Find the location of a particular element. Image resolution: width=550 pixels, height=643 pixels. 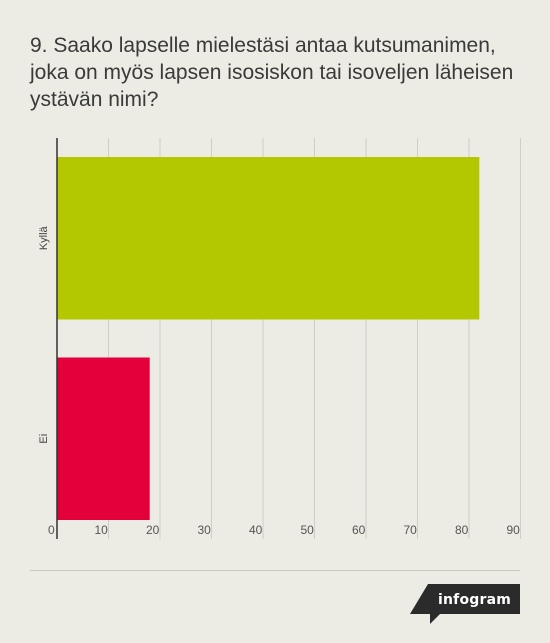

footer-divider is located at coordinates (275, 570).